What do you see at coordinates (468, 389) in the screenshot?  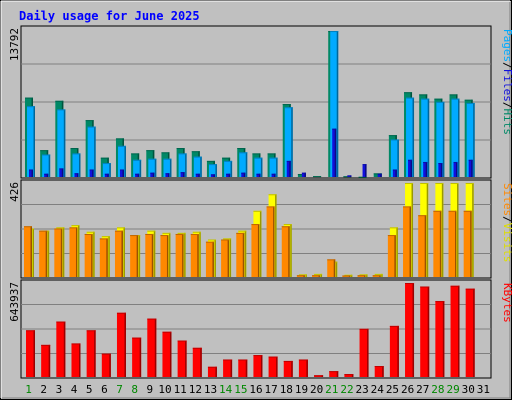 I see `x-label-day-30: 30` at bounding box center [468, 389].